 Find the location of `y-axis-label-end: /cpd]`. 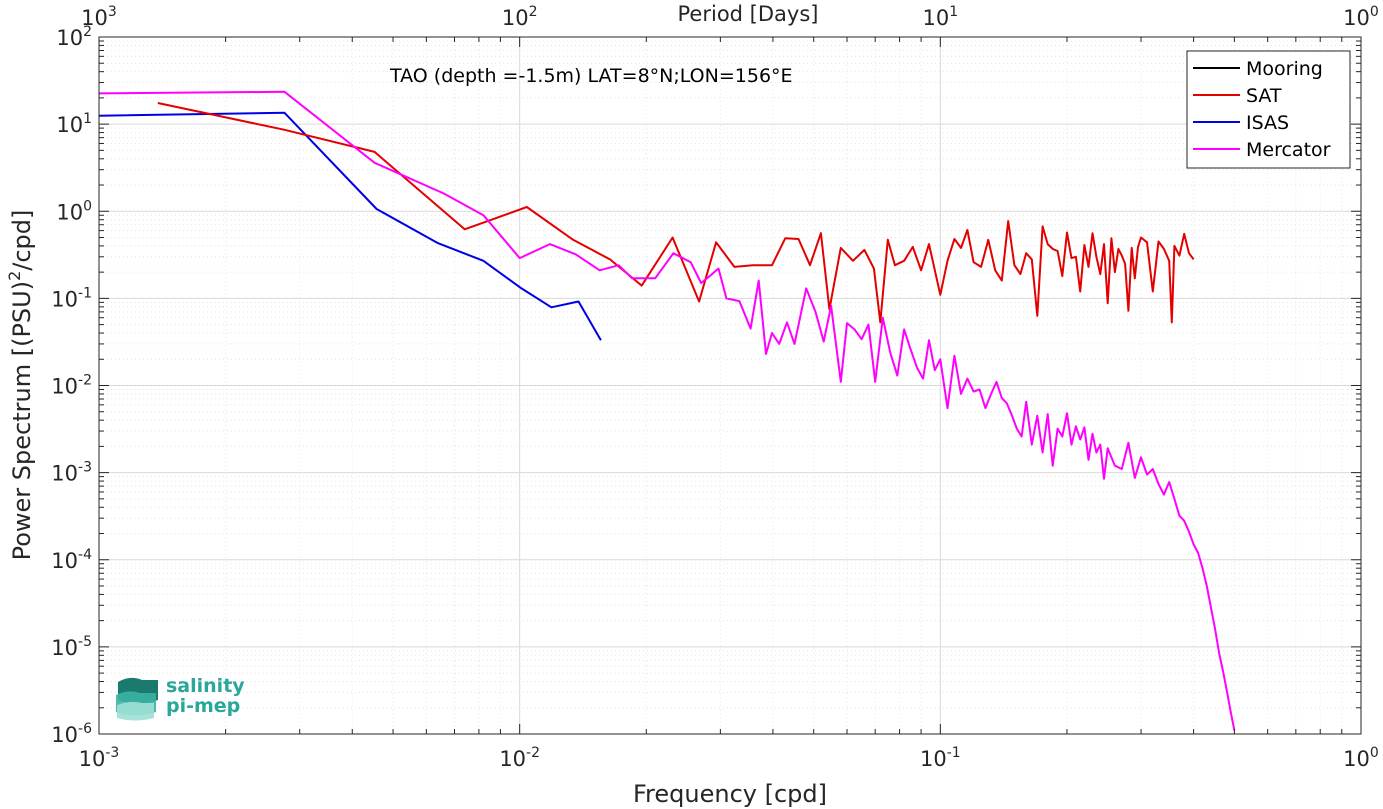

y-axis-label-end: /cpd] is located at coordinates (22, 240).